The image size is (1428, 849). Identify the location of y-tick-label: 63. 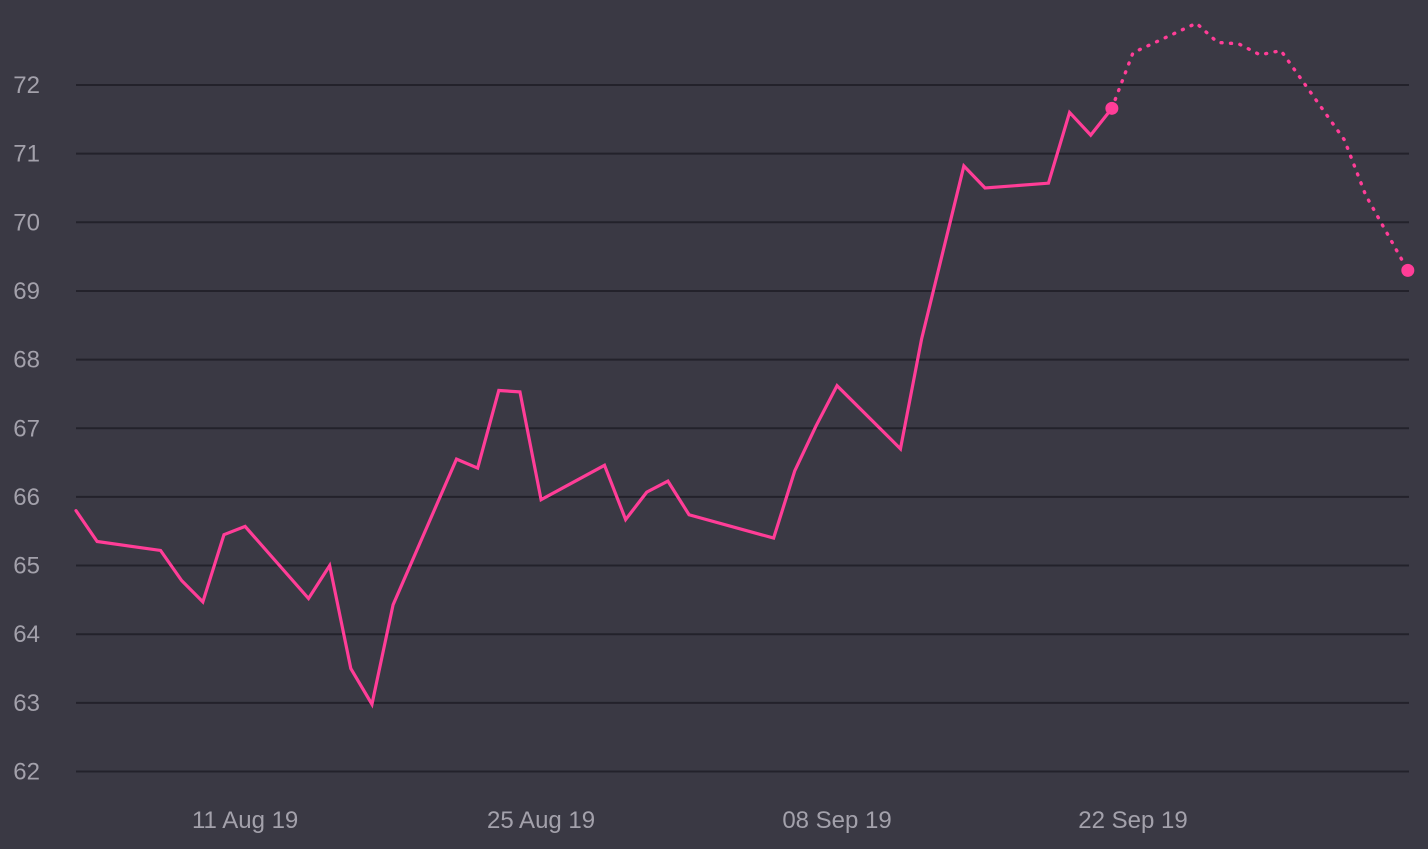
(26, 703).